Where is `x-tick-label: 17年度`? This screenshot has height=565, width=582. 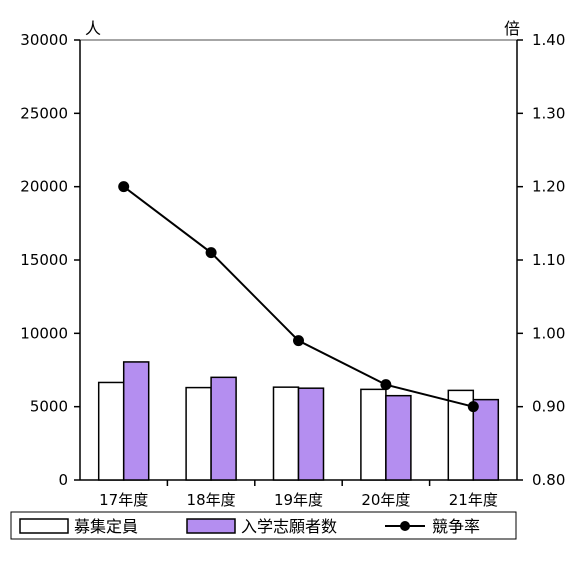 x-tick-label: 17年度 is located at coordinates (123, 500).